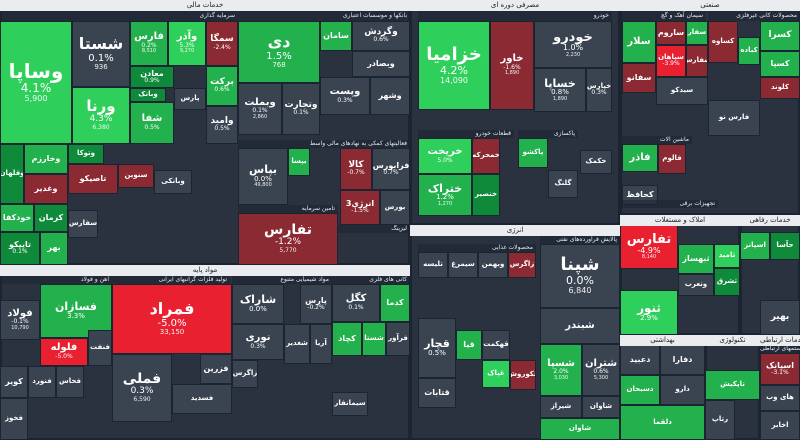  I want to click on stock-tile: وبصادر, so click(381, 64).